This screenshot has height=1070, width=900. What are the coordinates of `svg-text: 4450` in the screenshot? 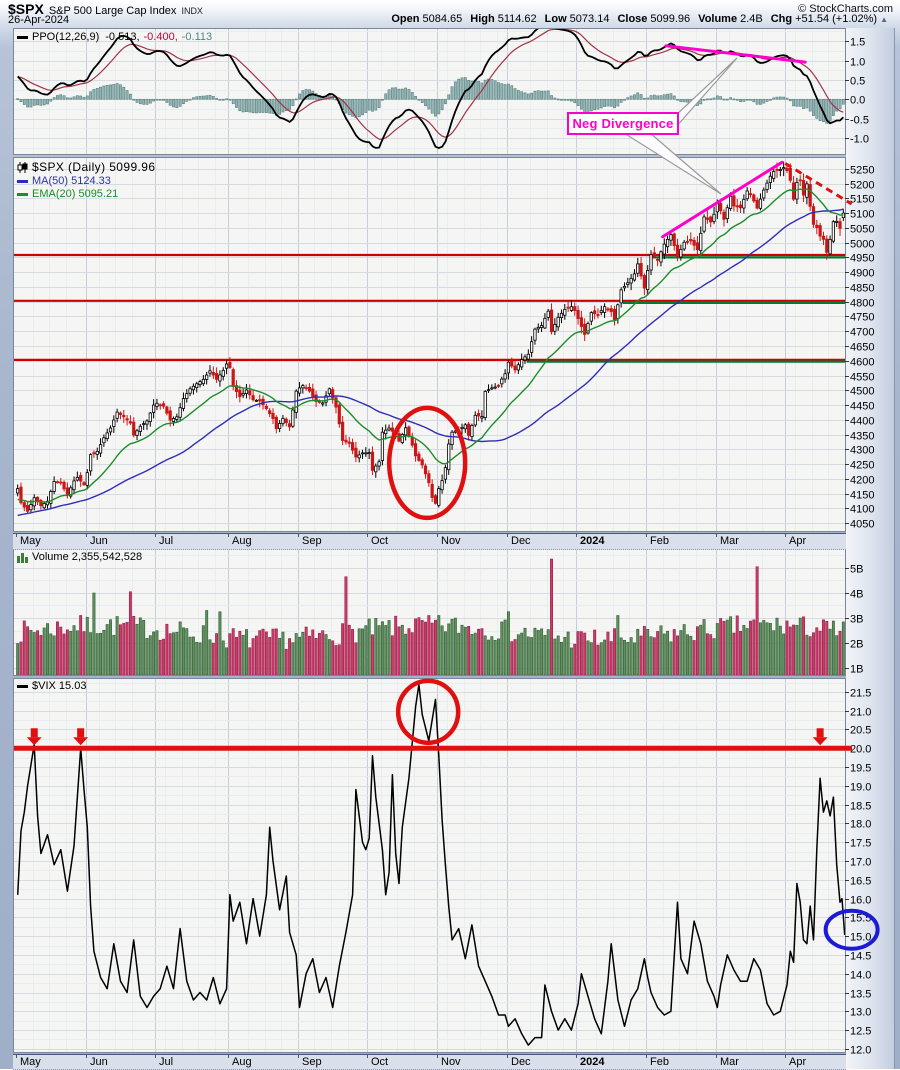 It's located at (862, 407).